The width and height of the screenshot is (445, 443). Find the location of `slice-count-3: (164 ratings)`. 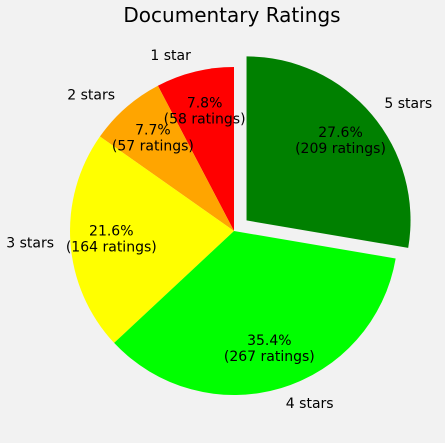

slice-count-3: (164 ratings) is located at coordinates (111, 247).